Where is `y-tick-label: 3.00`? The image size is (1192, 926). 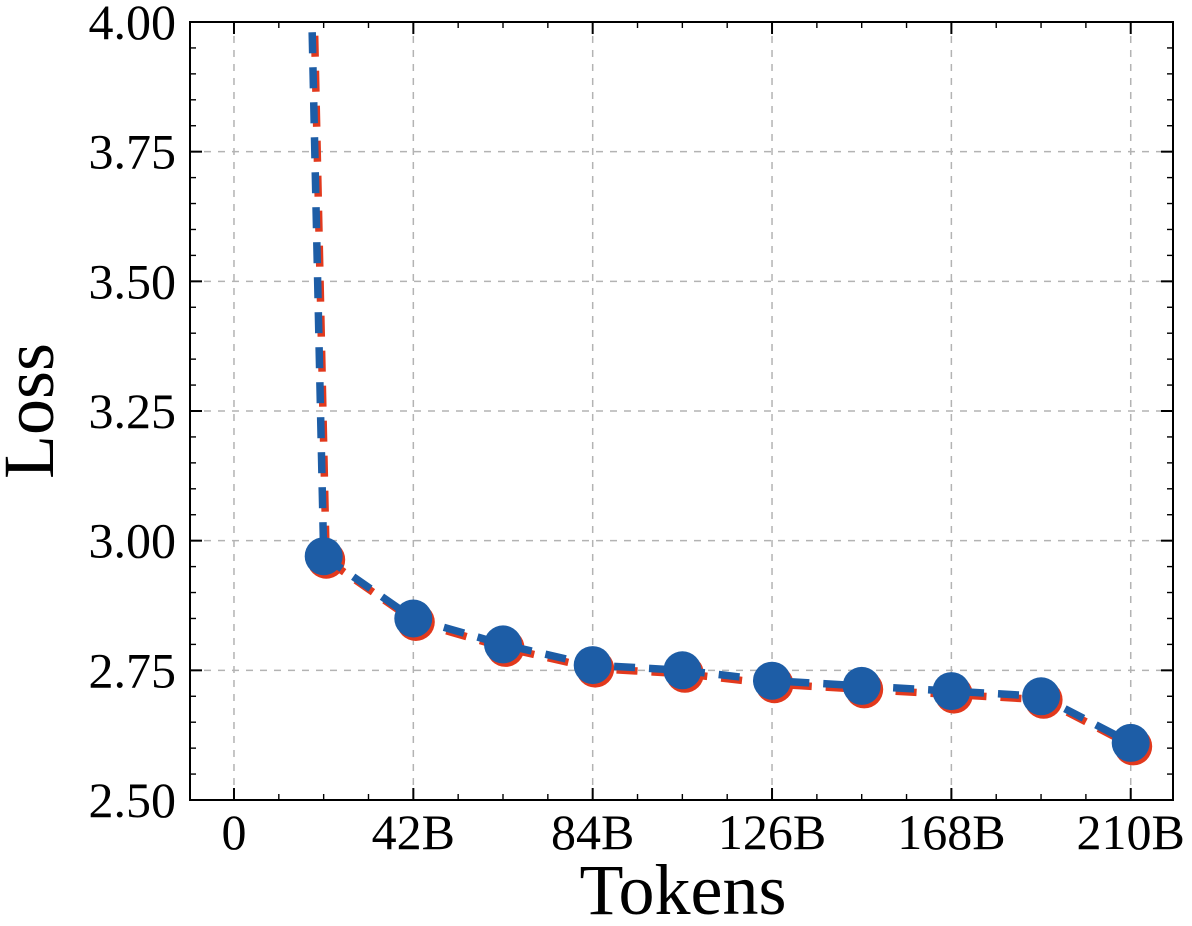 y-tick-label: 3.00 is located at coordinates (133, 541).